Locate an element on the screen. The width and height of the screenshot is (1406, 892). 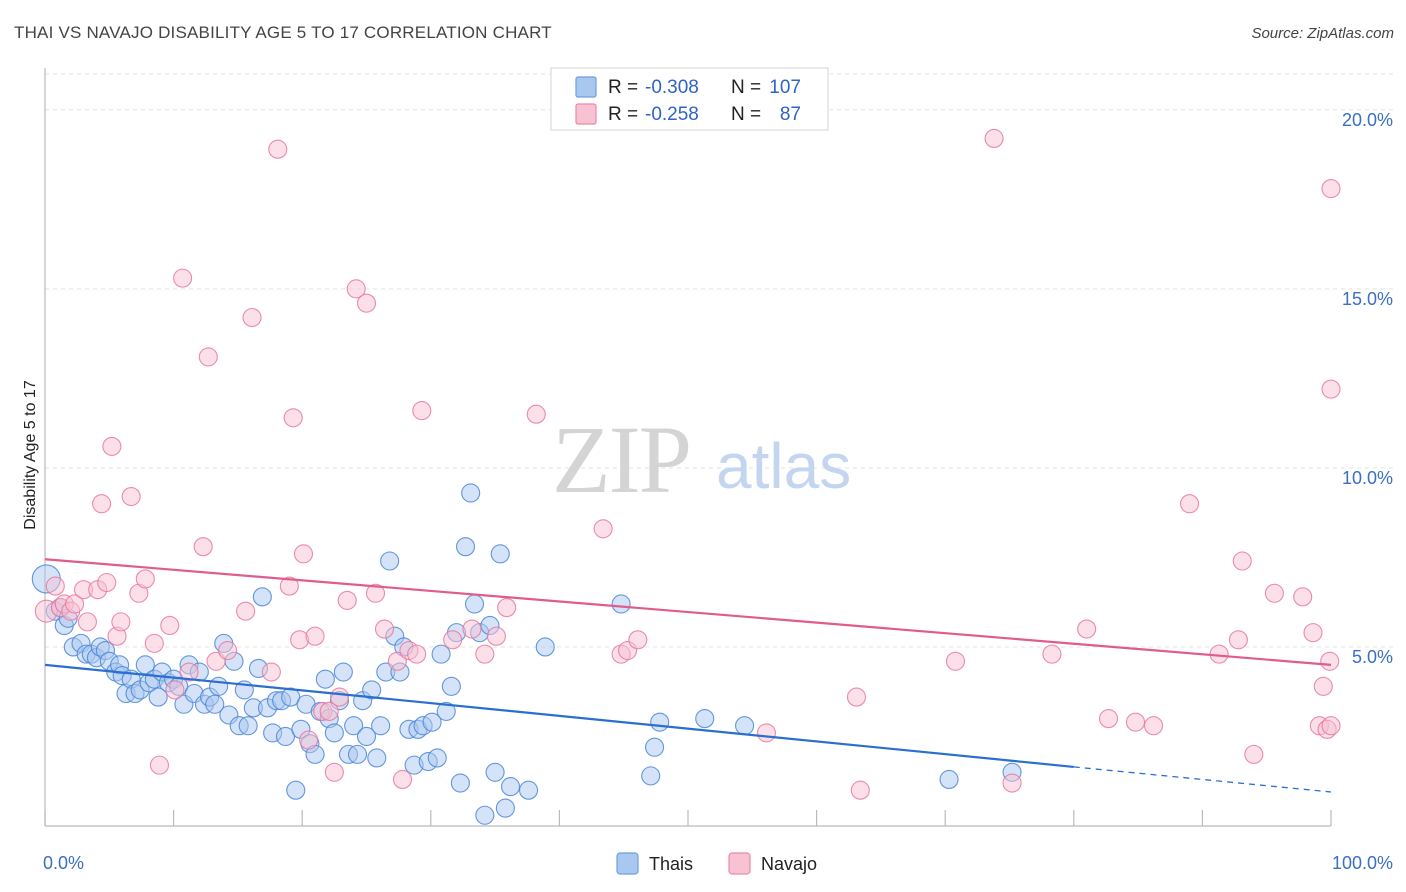
thais-trend-line is located at coordinates (559, 716).